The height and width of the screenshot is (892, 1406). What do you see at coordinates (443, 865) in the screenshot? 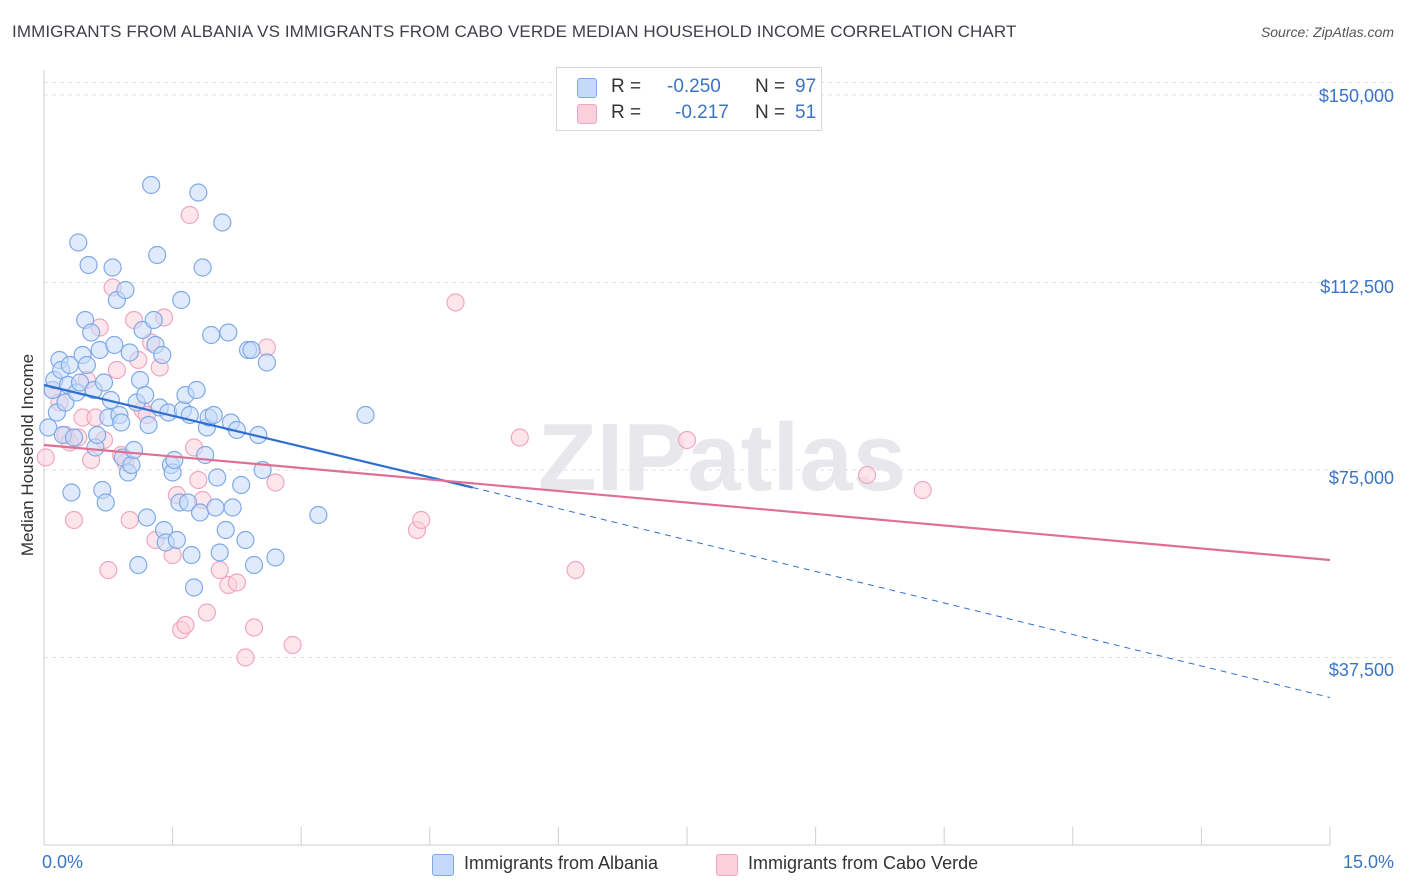
I see `albania-legend-swatch` at bounding box center [443, 865].